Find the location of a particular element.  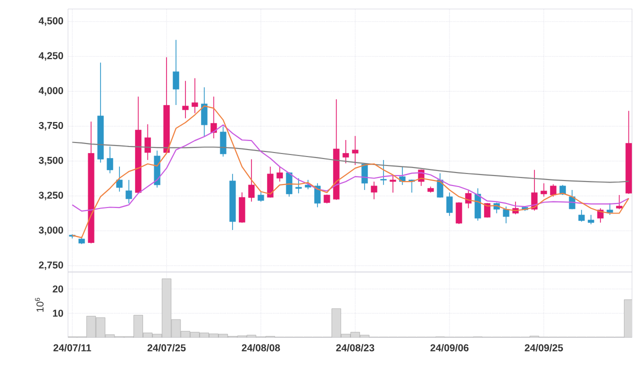

y-tick-label: 2,750 is located at coordinates (51, 265).